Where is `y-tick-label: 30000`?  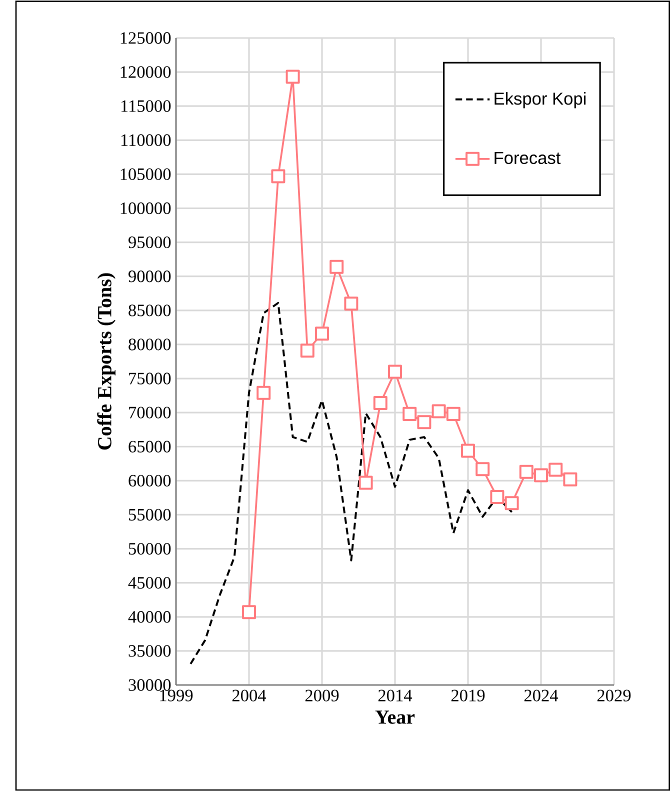 y-tick-label: 30000 is located at coordinates (149, 685).